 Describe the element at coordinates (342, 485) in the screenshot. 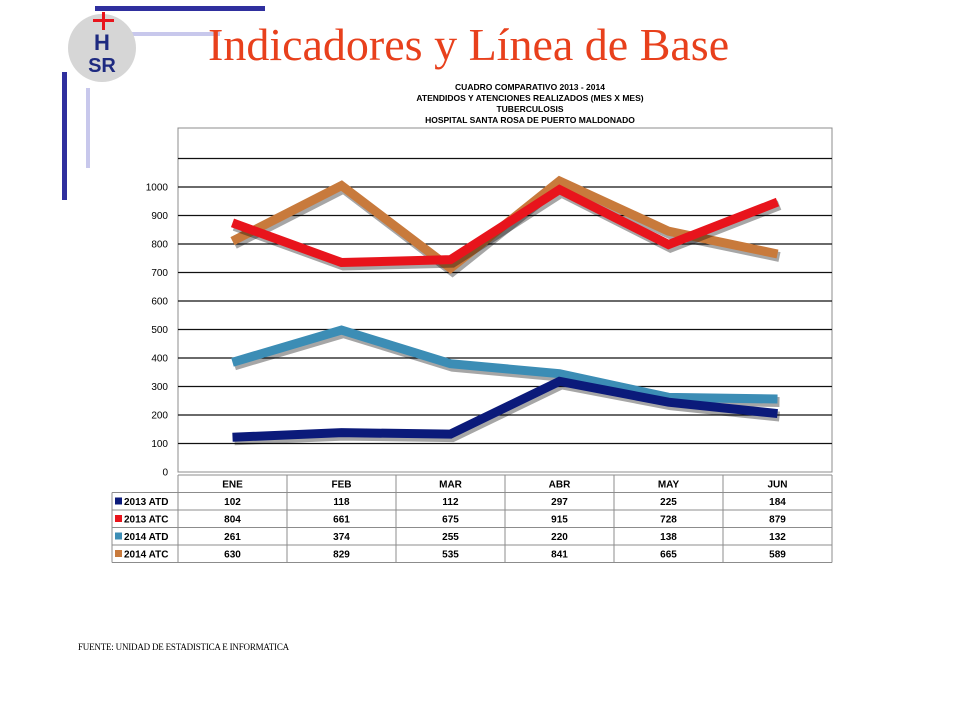

I see `x-tick-label: FEB` at that location.